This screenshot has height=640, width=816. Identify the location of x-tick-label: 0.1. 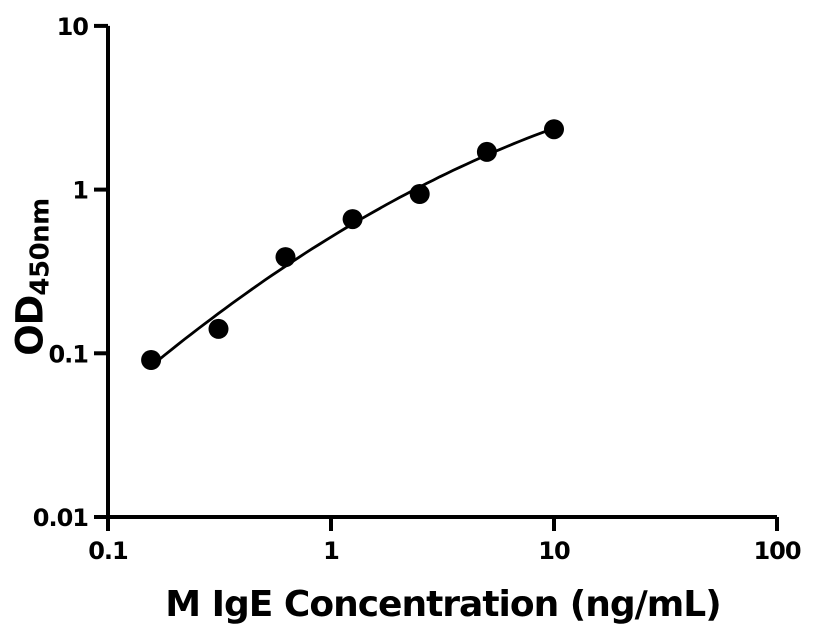
(108, 551).